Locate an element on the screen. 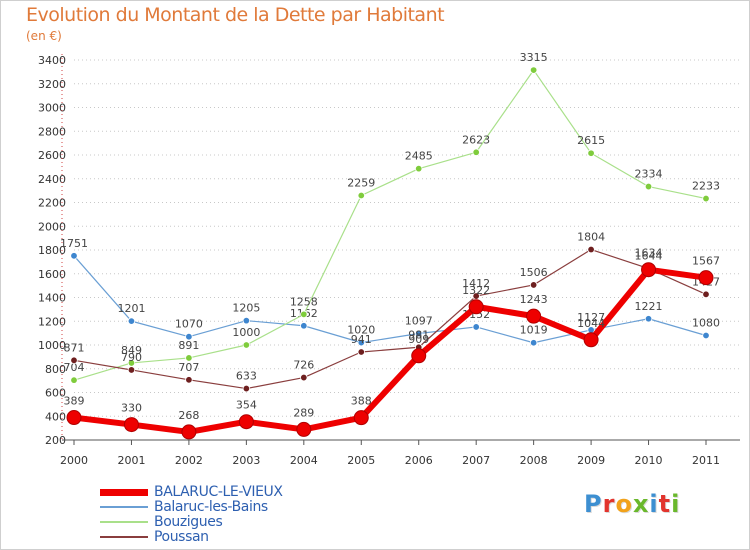 The width and height of the screenshot is (750, 550). data-label-poussan: 941 is located at coordinates (361, 339).